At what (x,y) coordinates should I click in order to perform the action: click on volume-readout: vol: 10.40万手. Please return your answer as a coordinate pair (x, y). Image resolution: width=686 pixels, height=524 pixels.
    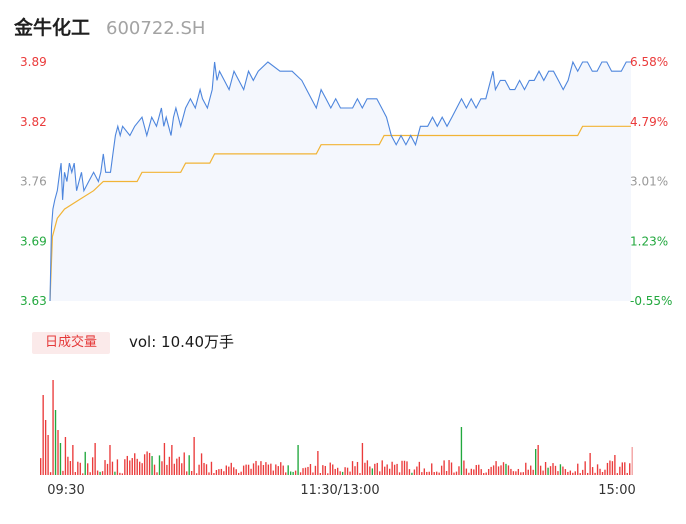
    Looking at the image, I should click on (181, 342).